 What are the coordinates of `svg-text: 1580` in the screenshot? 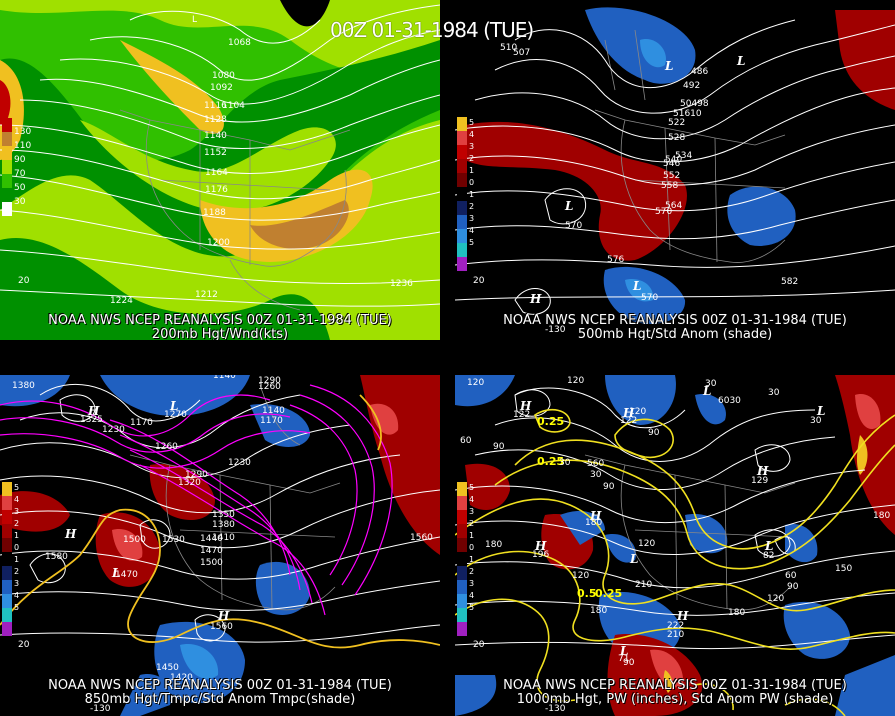 It's located at (56, 557).